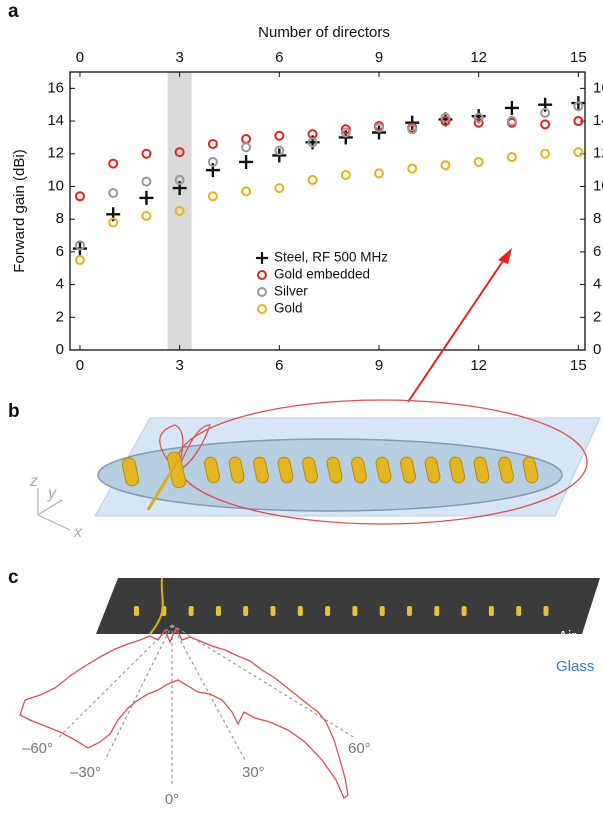 The width and height of the screenshot is (603, 816). Describe the element at coordinates (206, 704) in the screenshot. I see `angle-lines` at that location.